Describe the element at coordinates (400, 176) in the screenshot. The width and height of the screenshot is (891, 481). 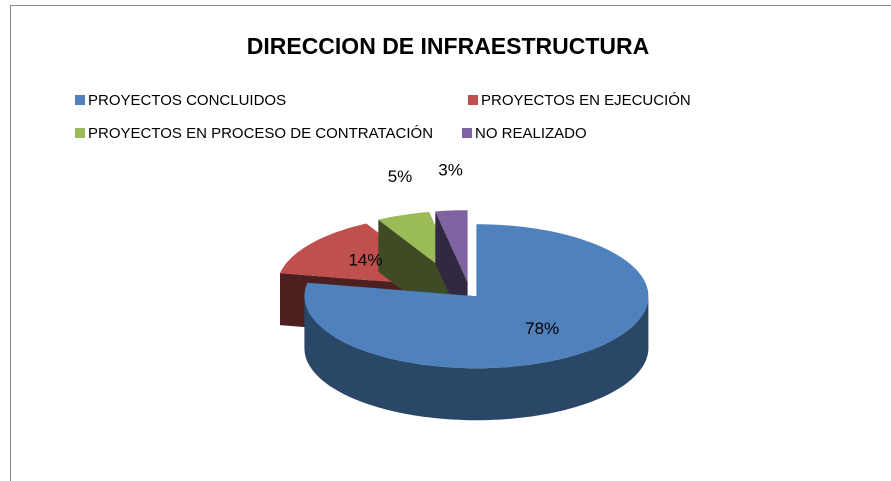
I see `data-label: 5%` at that location.